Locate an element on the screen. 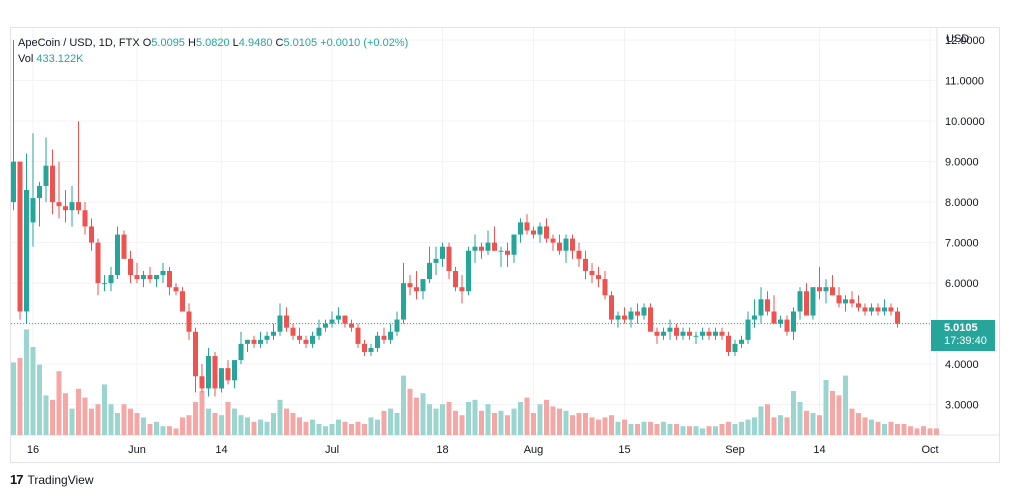 The height and width of the screenshot is (498, 1012). symbol-title: ApeCoin / USD, 1D, FTX is located at coordinates (79, 43).